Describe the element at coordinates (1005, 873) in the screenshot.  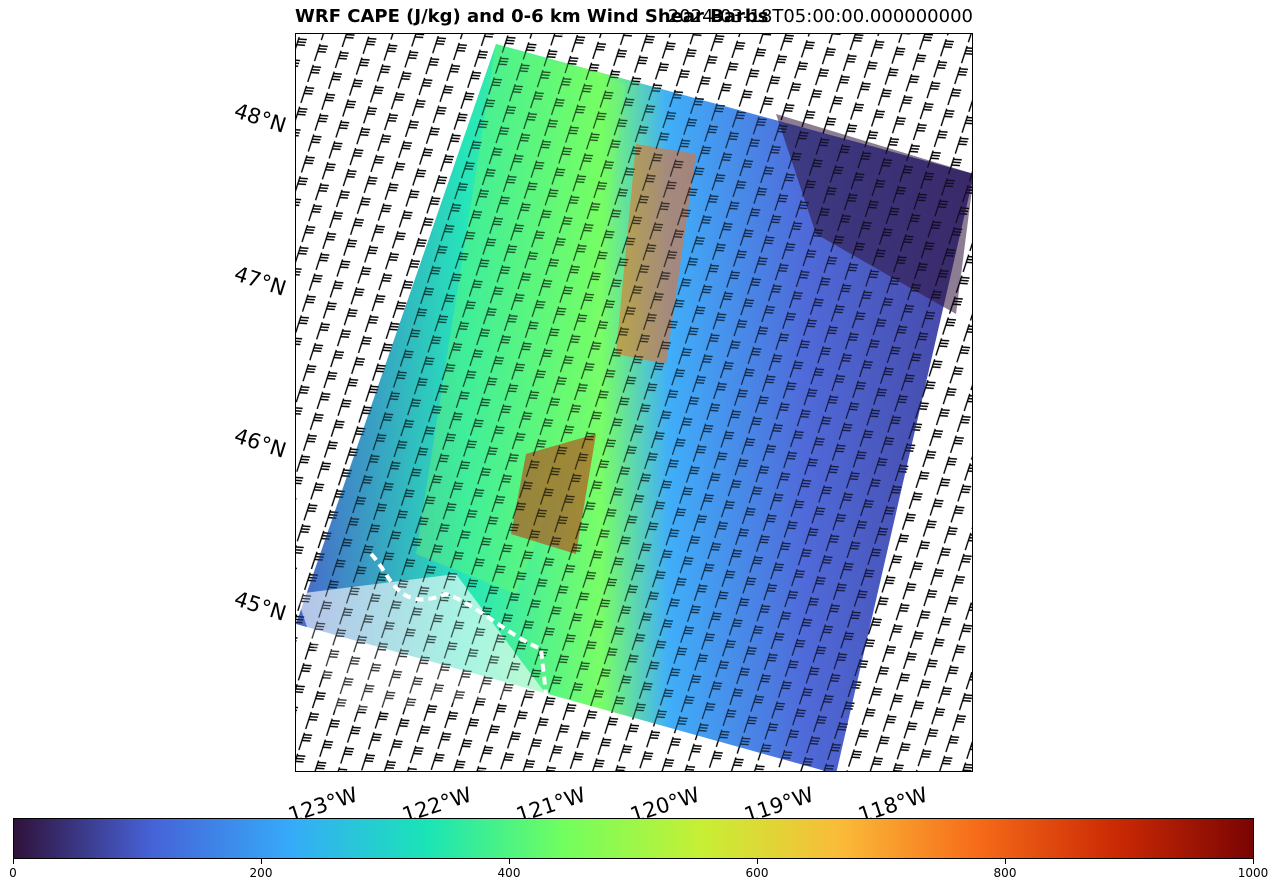
I see `colorbar-tick-label: 800` at that location.